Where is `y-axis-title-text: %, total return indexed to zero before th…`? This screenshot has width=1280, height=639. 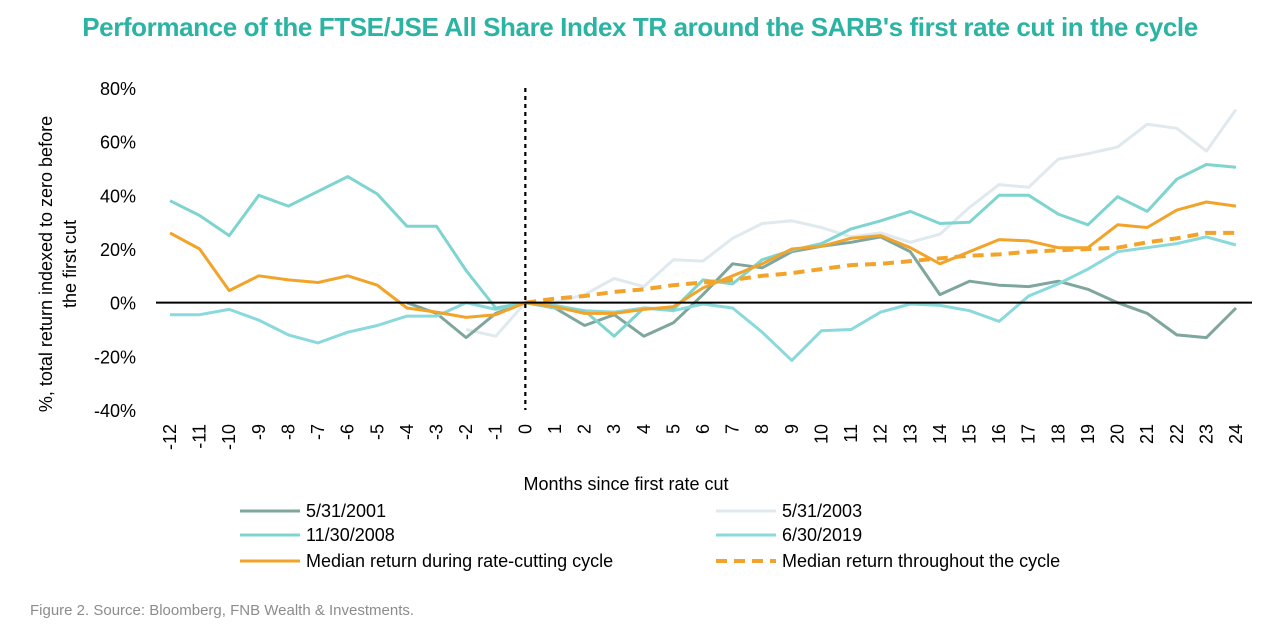 y-axis-title-text: %, total return indexed to zero before th… is located at coordinates (58, 264).